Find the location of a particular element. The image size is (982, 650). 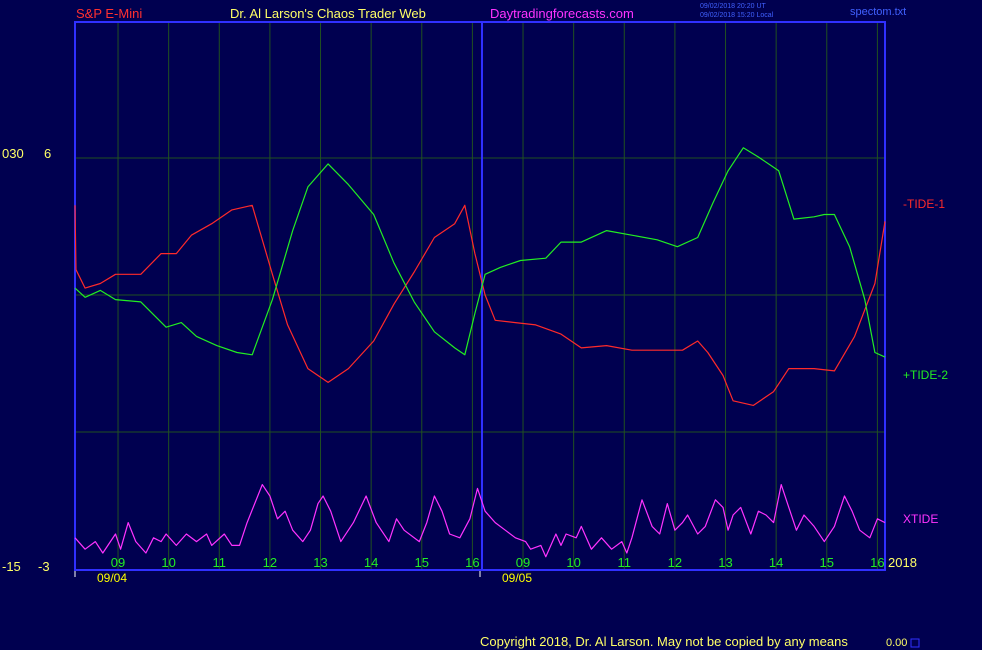

legend-tide1: -TIDE-1 is located at coordinates (924, 204).